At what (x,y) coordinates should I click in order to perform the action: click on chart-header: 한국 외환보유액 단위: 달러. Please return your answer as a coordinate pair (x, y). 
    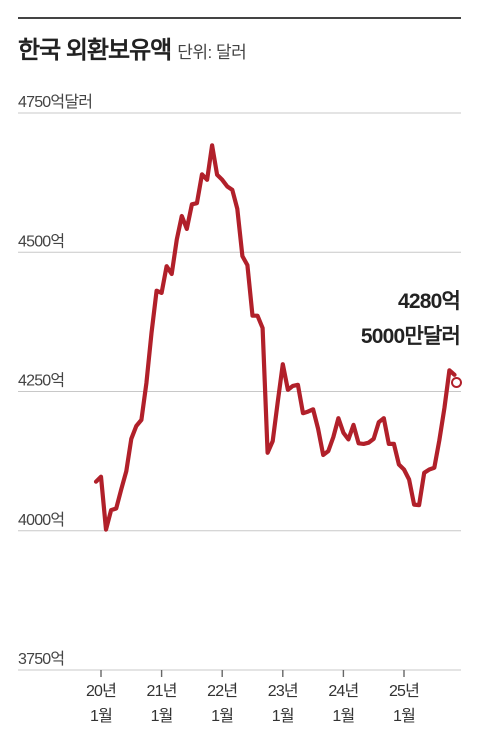
    Looking at the image, I should click on (132, 47).